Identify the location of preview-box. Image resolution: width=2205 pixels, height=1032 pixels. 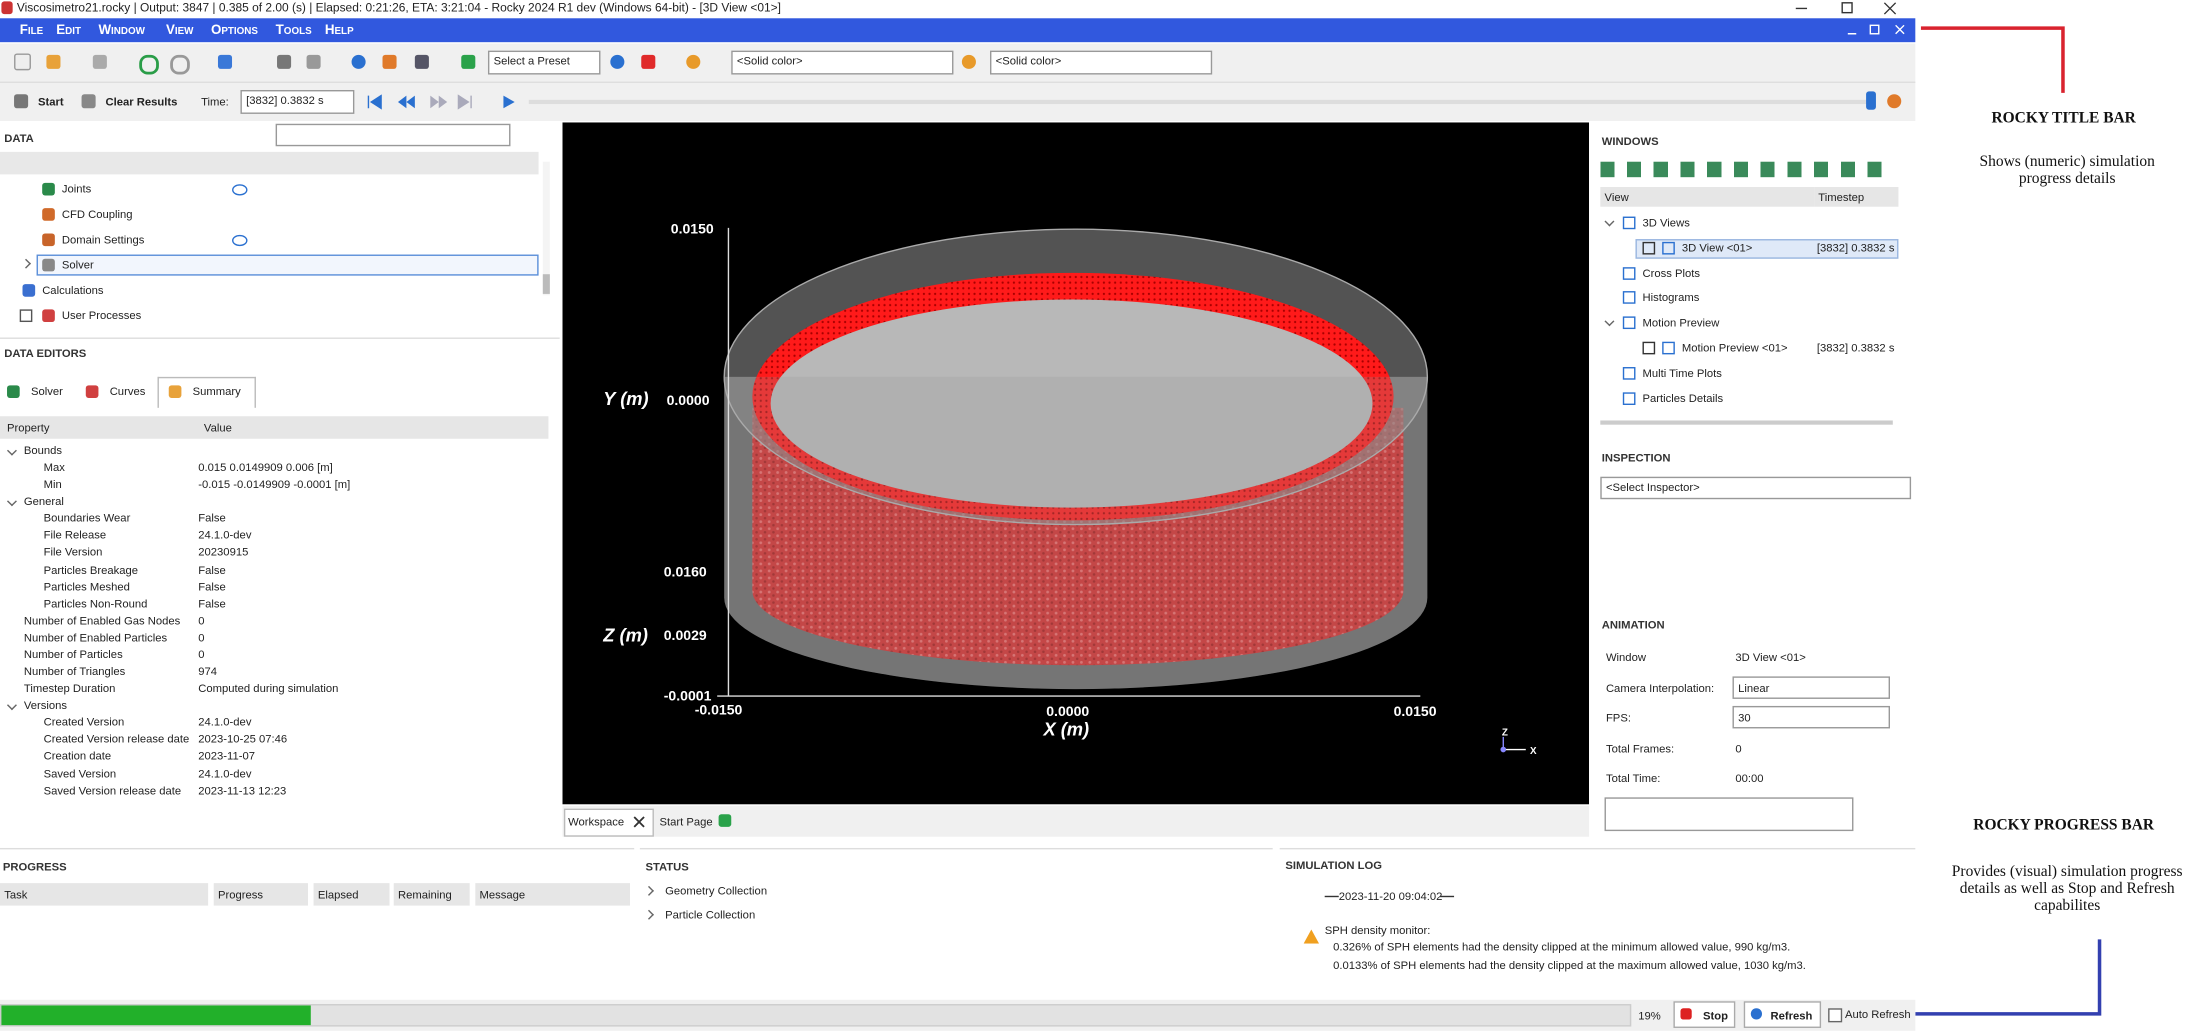
(1729, 814).